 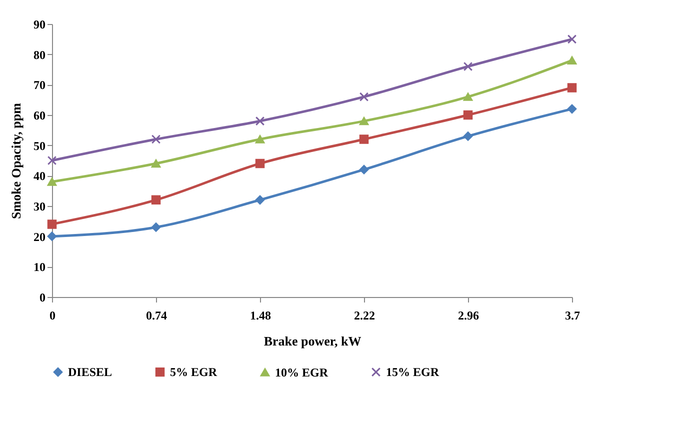 What do you see at coordinates (40, 145) in the screenshot?
I see `y-tick-label: 50` at bounding box center [40, 145].